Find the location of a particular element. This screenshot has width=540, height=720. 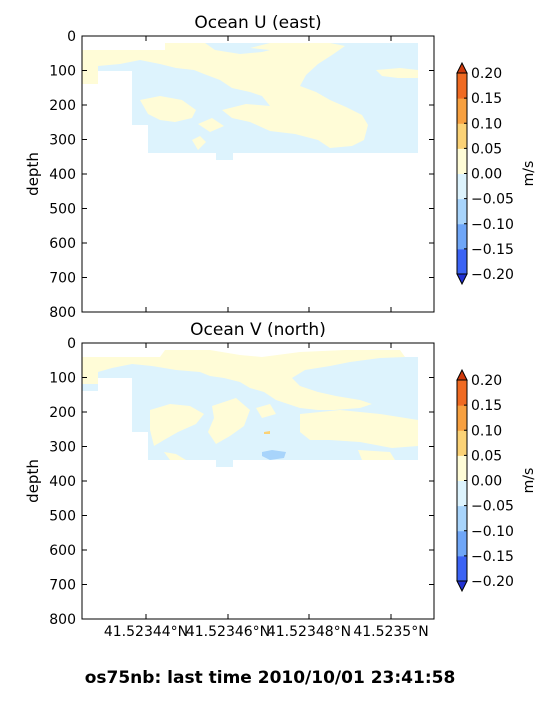

x-tick-labels-ocean-v: 41.52344°N41.52346°N41.52348°N 41.5235°N is located at coordinates (266, 632).